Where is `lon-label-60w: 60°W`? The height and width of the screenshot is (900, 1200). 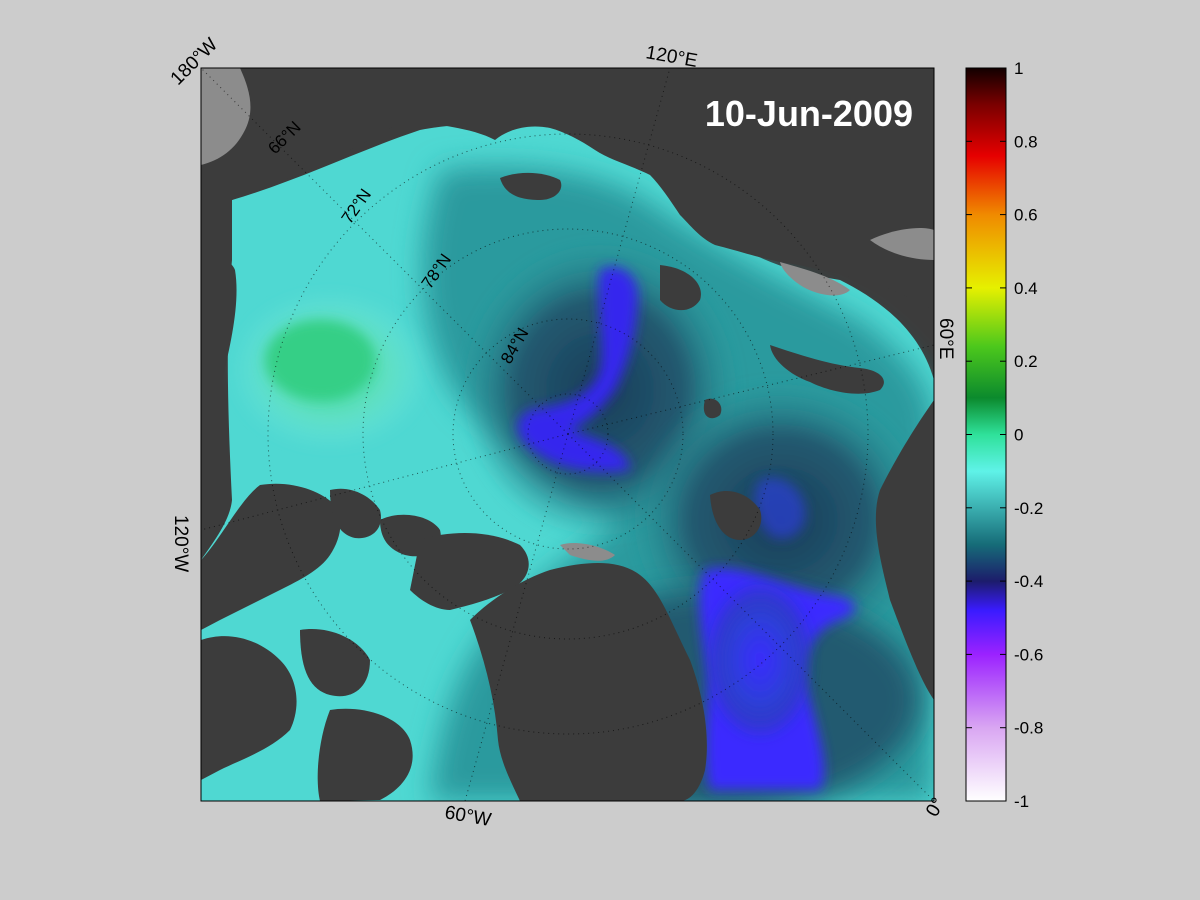 lon-label-60w: 60°W is located at coordinates (468, 816).